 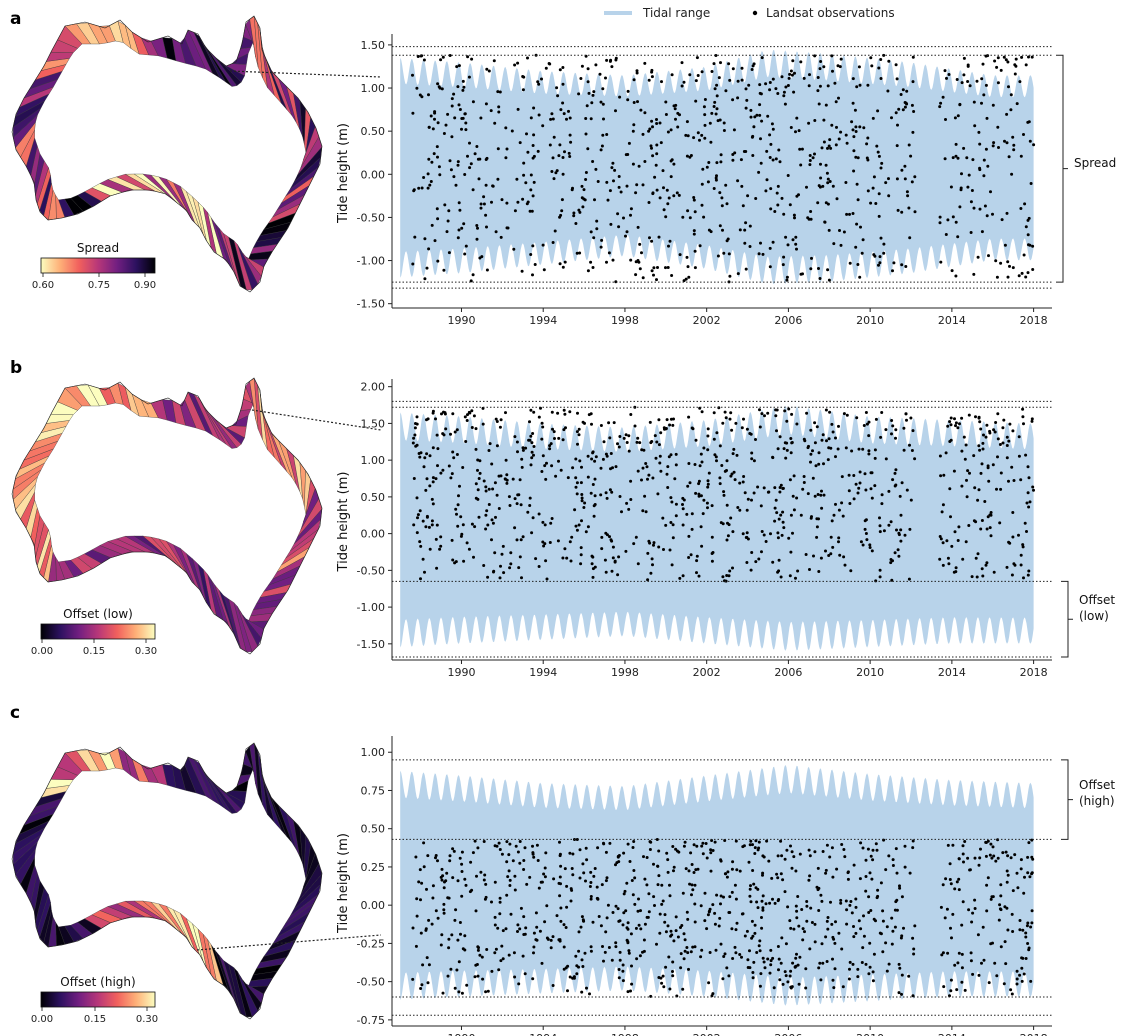 I want to click on y-tick-label: -0.50, so click(x=371, y=570).